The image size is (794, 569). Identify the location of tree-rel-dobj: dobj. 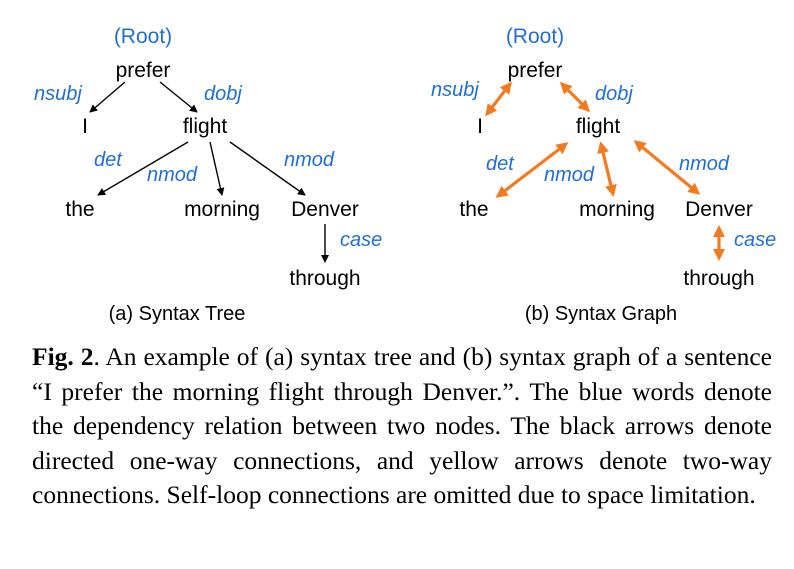
(223, 94).